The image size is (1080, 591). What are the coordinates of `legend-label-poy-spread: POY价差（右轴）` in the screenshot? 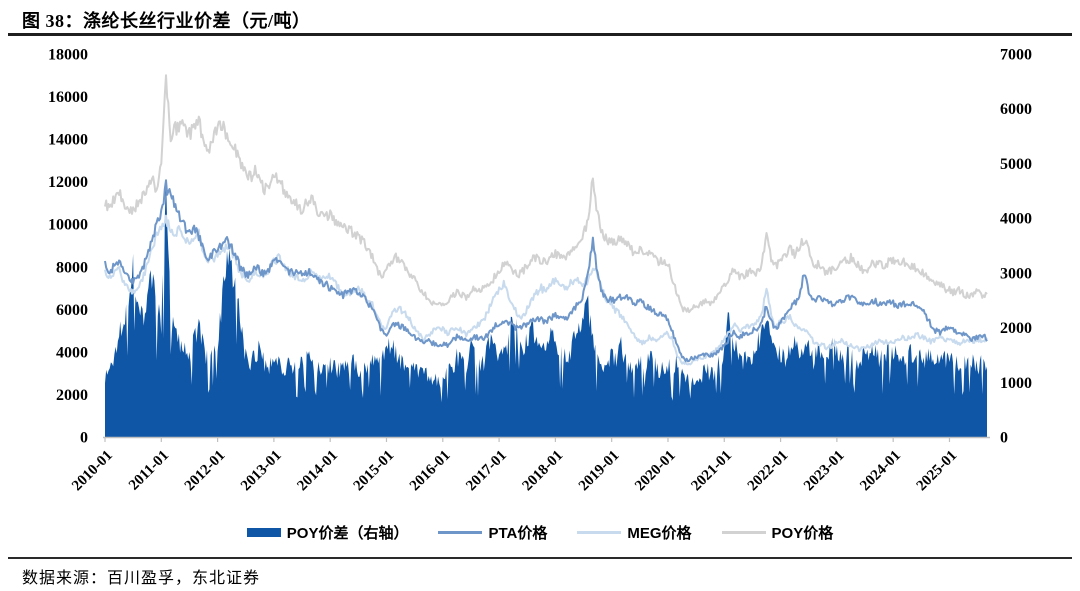 It's located at (347, 533).